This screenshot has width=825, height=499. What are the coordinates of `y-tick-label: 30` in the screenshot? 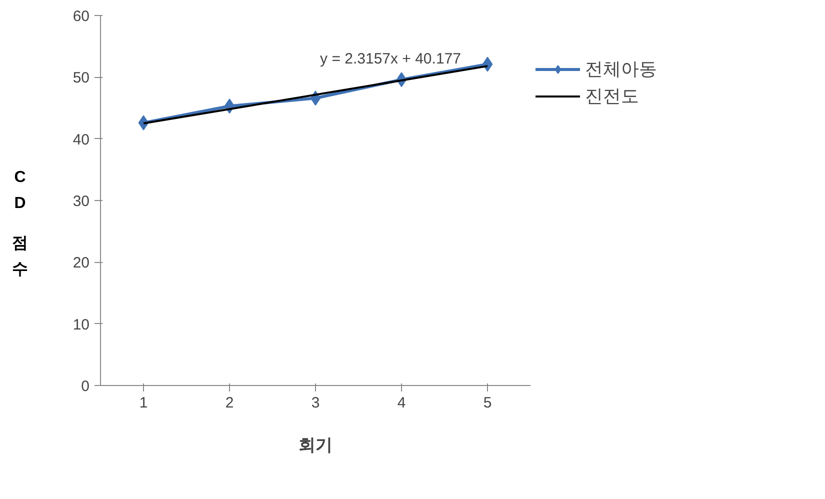 It's located at (81, 201).